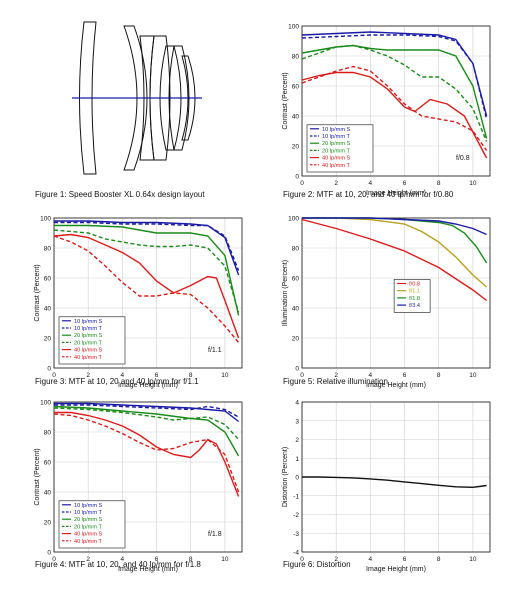  I want to click on y-tick-label: 20, so click(296, 147).